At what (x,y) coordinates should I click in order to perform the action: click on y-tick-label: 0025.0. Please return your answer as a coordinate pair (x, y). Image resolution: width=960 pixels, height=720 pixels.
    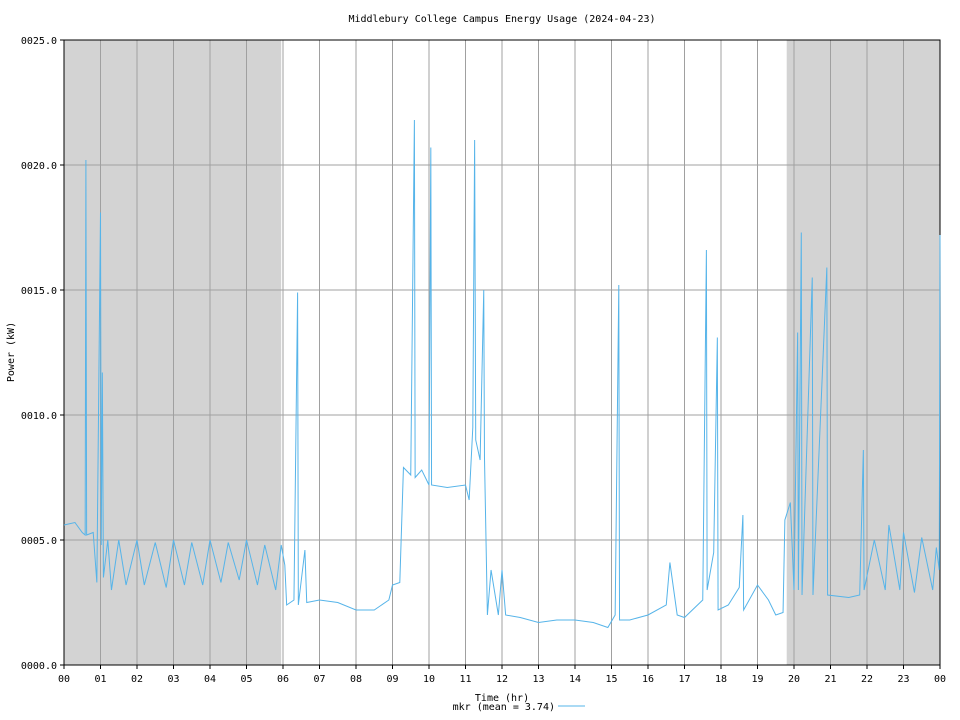
    Looking at the image, I should click on (39, 41).